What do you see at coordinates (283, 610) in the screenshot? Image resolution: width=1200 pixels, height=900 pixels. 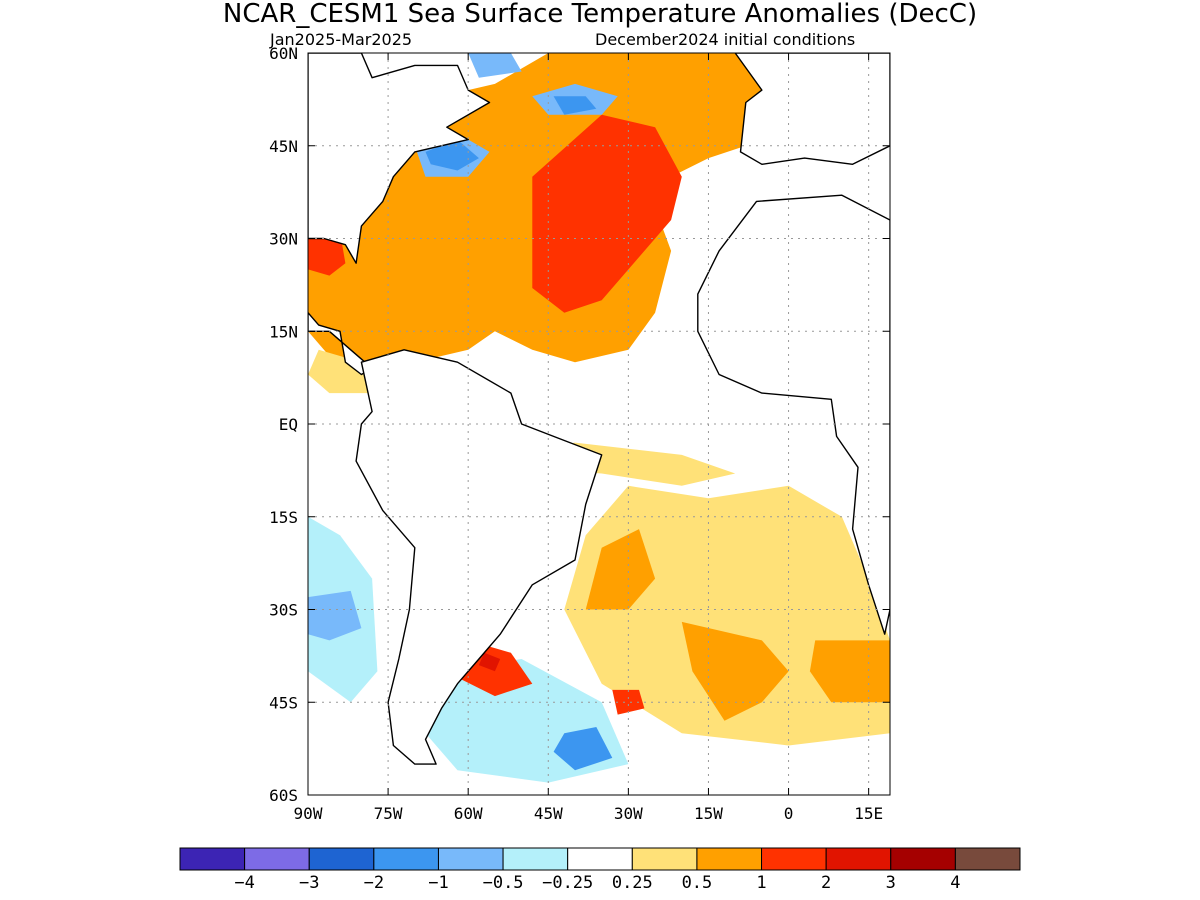 I see `latitude-label: 30S` at bounding box center [283, 610].